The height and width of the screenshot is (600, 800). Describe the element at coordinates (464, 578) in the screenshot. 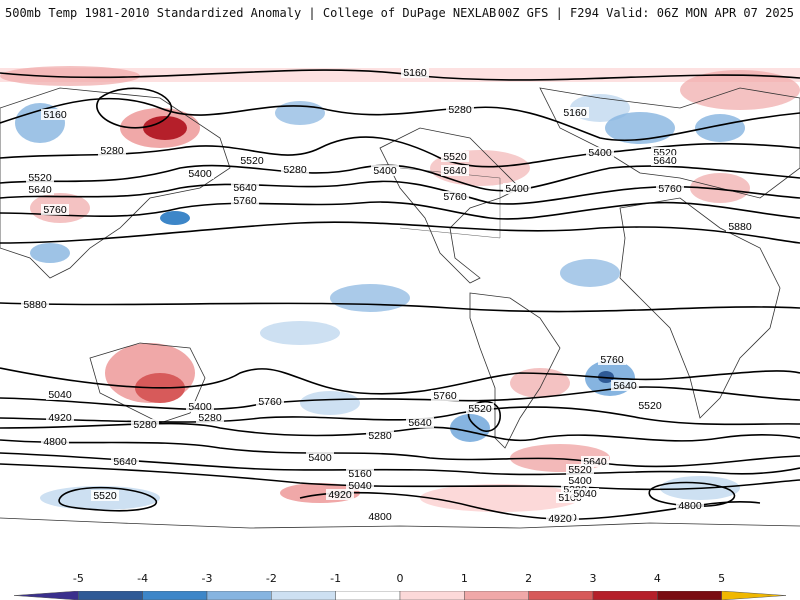

I see `colorbar-tick-label: 1` at that location.